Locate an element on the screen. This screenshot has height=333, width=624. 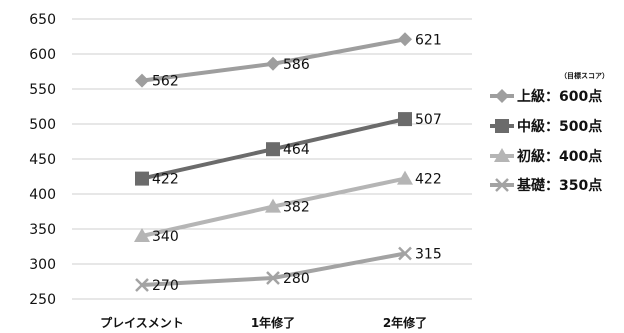
series-2-label-0: 340 is located at coordinates (165, 237).